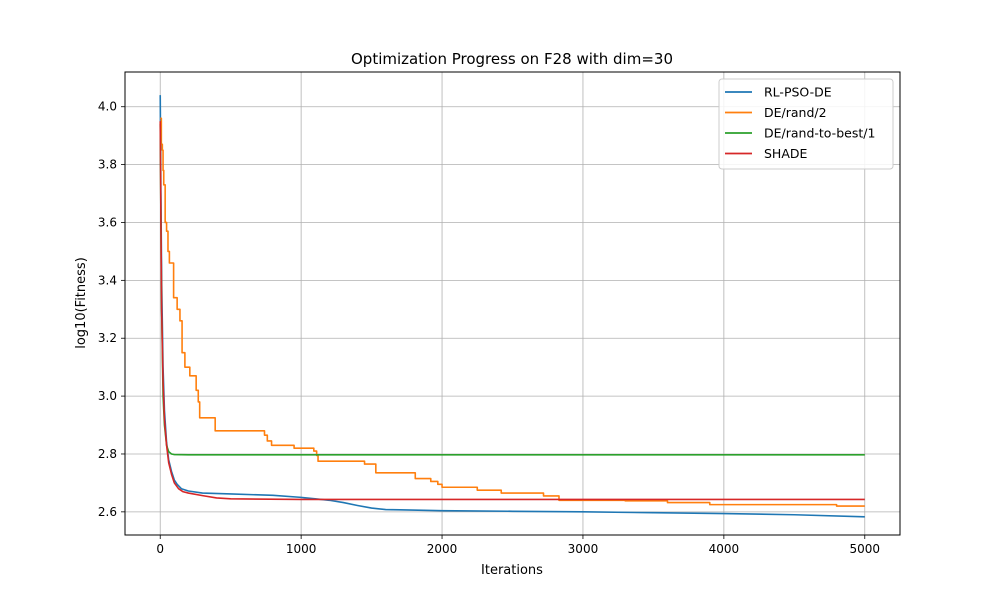  What do you see at coordinates (512, 59) in the screenshot?
I see `chart-title: Optimization Progress on F28 with dim=30` at bounding box center [512, 59].